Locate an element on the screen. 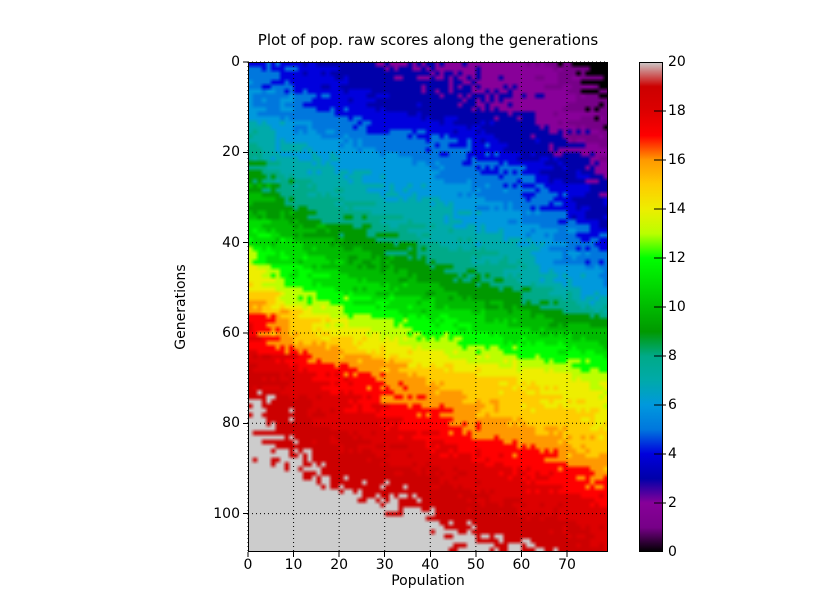 This screenshot has height=615, width=815. x-tick-label: 30 is located at coordinates (384, 565).